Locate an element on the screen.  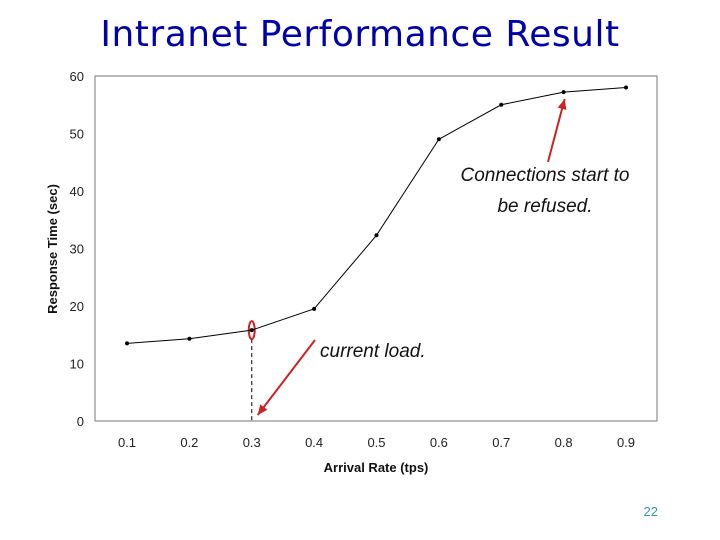
x-tick-label: 0.6 is located at coordinates (439, 442).